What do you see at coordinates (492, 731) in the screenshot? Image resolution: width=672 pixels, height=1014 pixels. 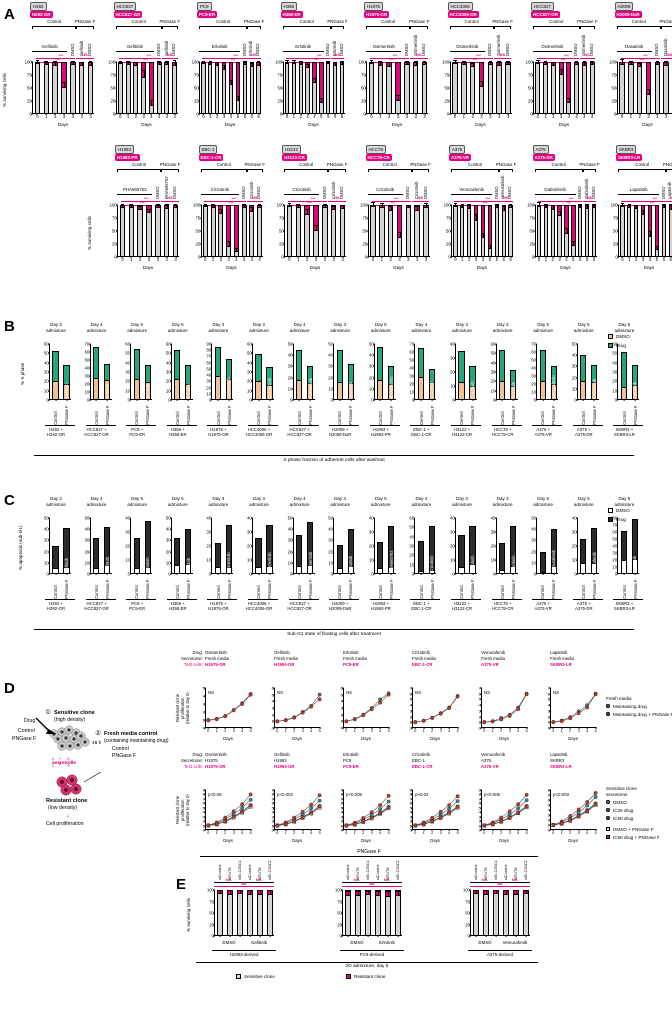 I see `x-tick-label: 1` at bounding box center [492, 731].